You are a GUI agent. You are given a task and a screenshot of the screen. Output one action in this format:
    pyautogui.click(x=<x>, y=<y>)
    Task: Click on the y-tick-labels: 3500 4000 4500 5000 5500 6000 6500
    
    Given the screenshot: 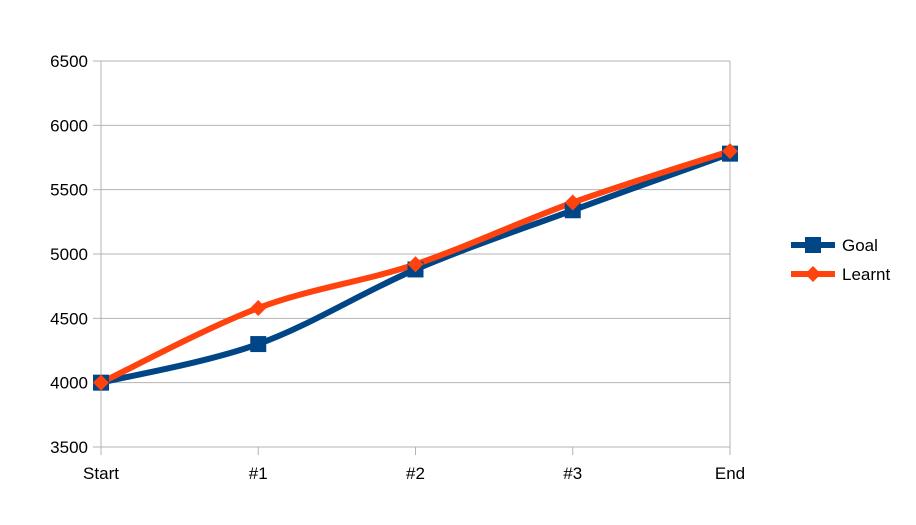 What is the action you would take?
    pyautogui.click(x=69, y=254)
    